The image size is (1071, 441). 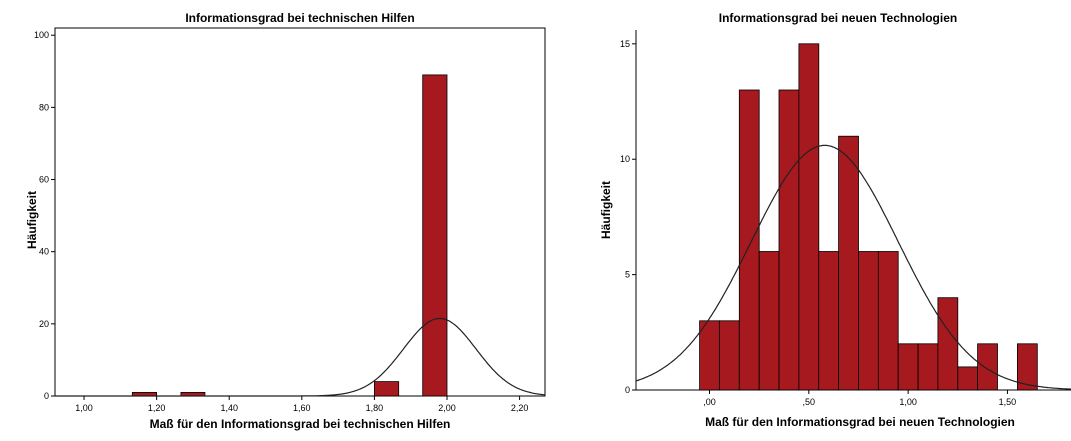 What do you see at coordinates (44, 324) in the screenshot?
I see `y-tick-label: 20` at bounding box center [44, 324].